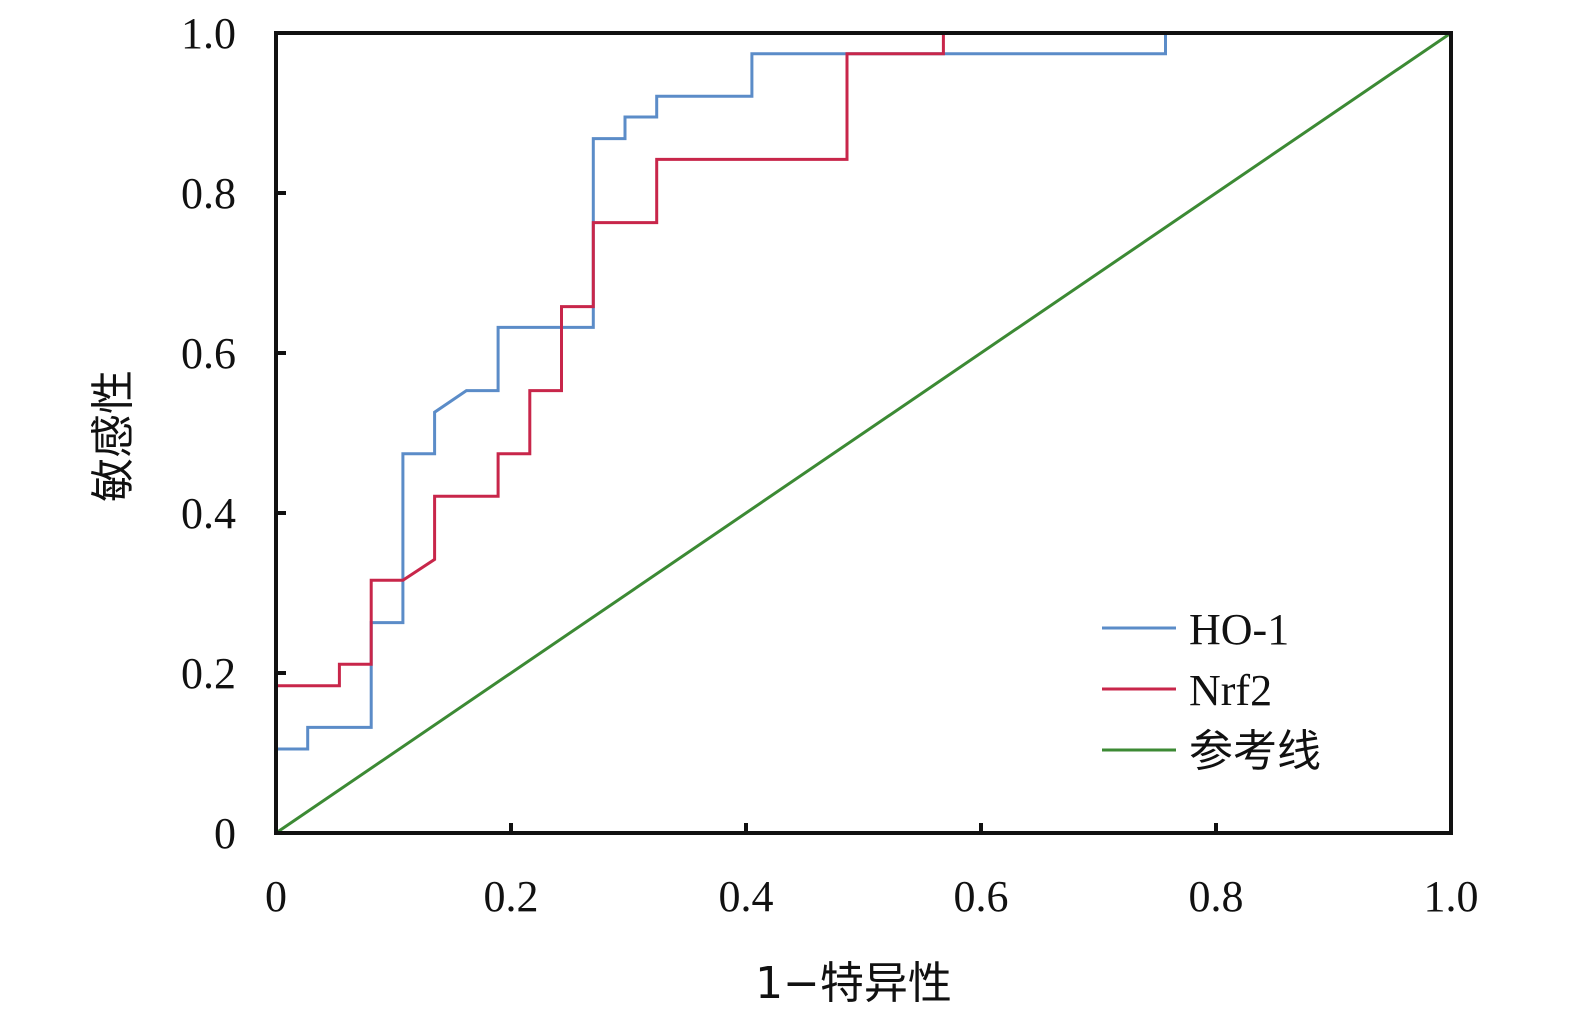 The image size is (1575, 1022). Describe the element at coordinates (872, 872) in the screenshot. I see `x-axis-ticks: 0 0.2 0.4 0.6 0.8 1.0` at that location.